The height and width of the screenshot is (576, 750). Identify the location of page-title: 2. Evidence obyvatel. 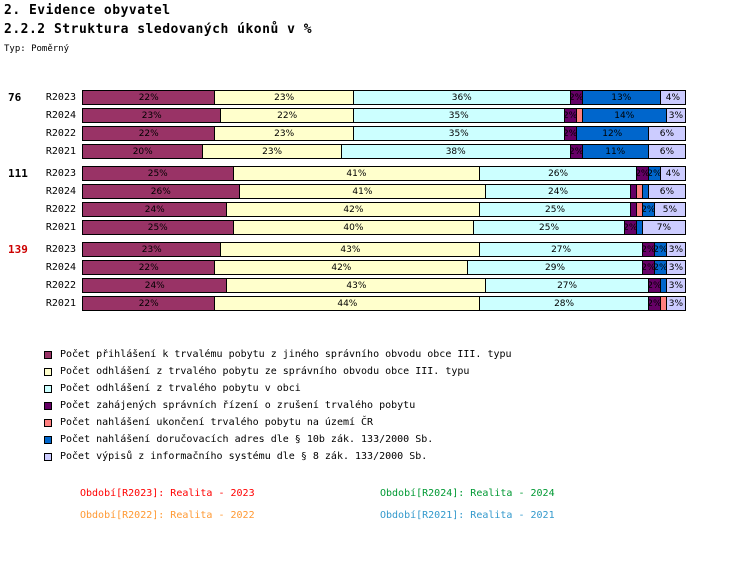
(87, 10).